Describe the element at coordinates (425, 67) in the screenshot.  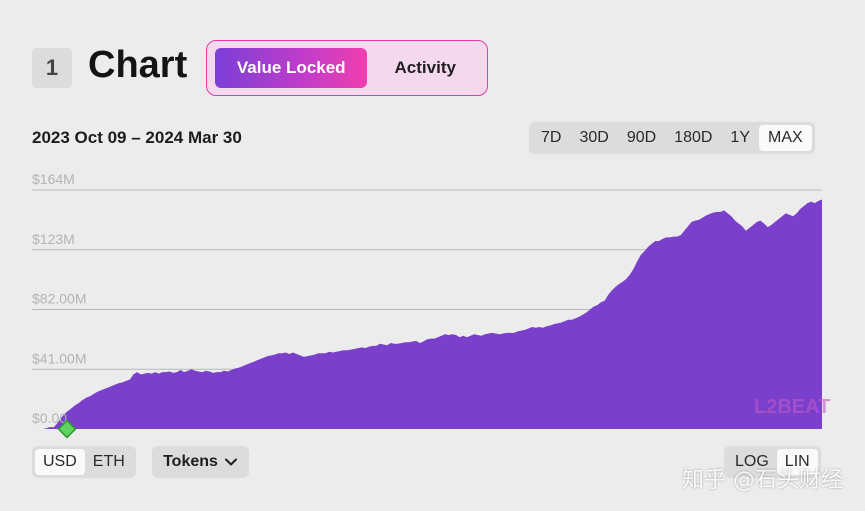
I see `tab-activity: Activity` at that location.